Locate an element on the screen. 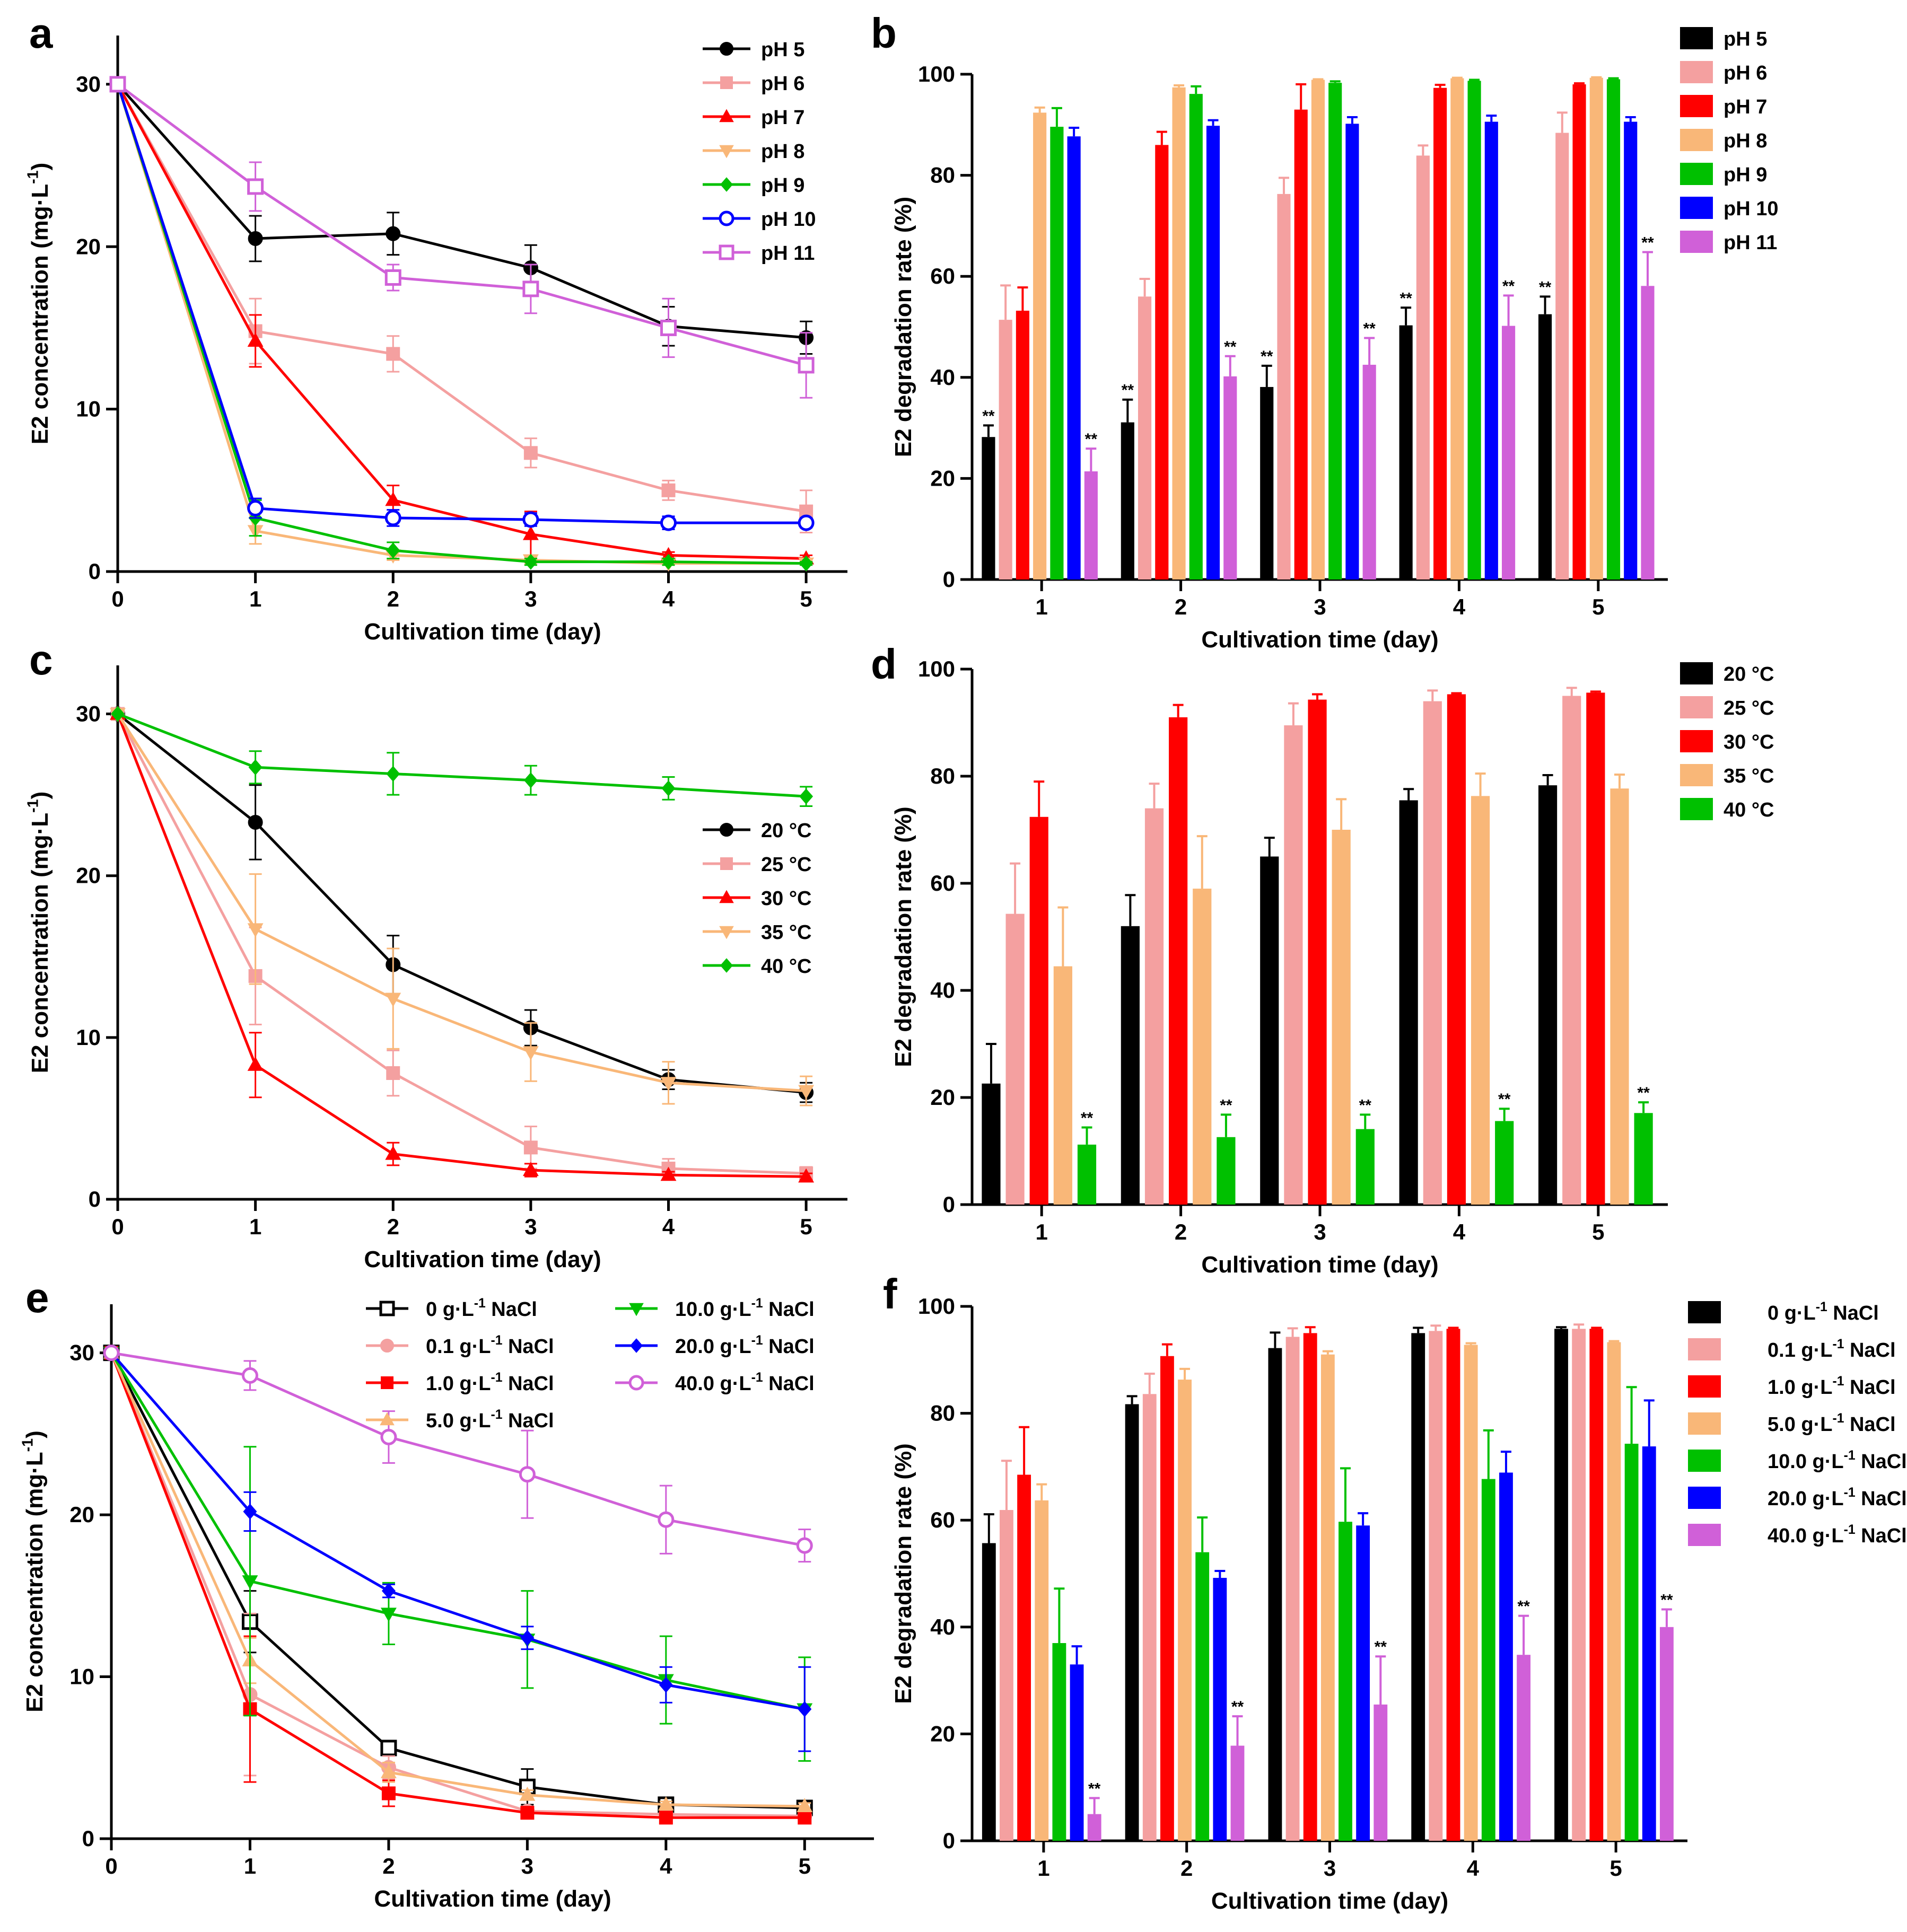 The height and width of the screenshot is (1932, 1907). legend-label: 0 g·L-1 NaCl is located at coordinates (1823, 1312).